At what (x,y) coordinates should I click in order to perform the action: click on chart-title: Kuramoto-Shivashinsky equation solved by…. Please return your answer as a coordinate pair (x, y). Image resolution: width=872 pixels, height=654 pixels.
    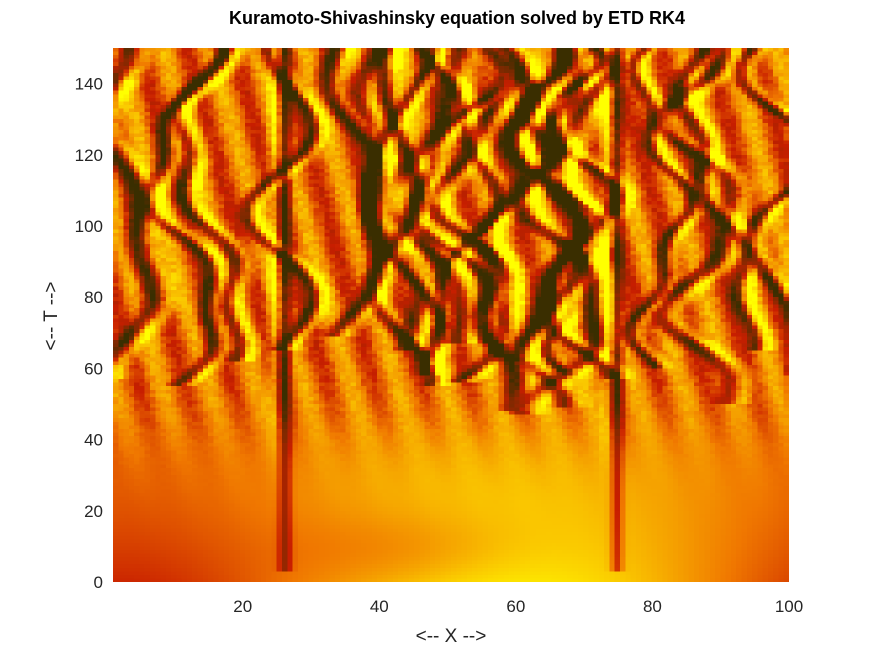
    Looking at the image, I should click on (457, 18).